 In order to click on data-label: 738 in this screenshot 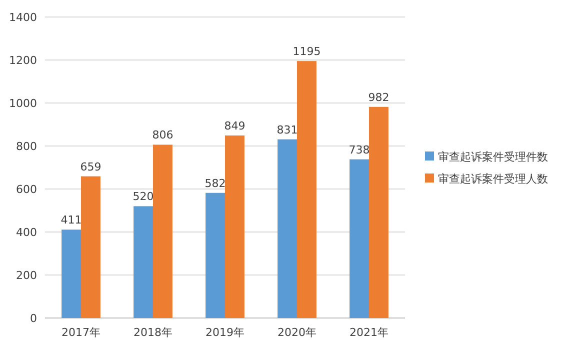, I will do `click(359, 149)`.